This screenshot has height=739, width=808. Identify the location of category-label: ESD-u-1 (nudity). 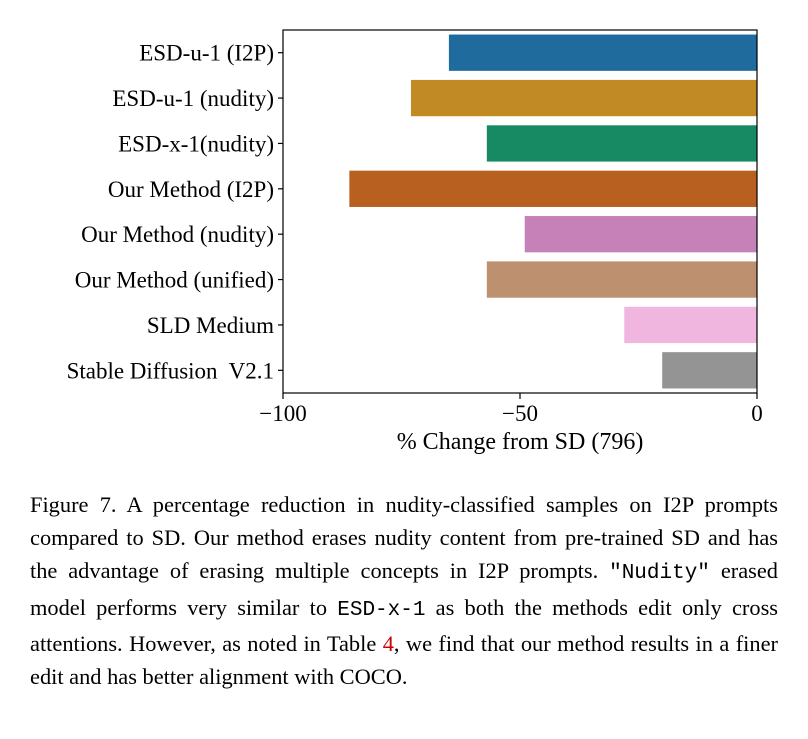
(193, 98).